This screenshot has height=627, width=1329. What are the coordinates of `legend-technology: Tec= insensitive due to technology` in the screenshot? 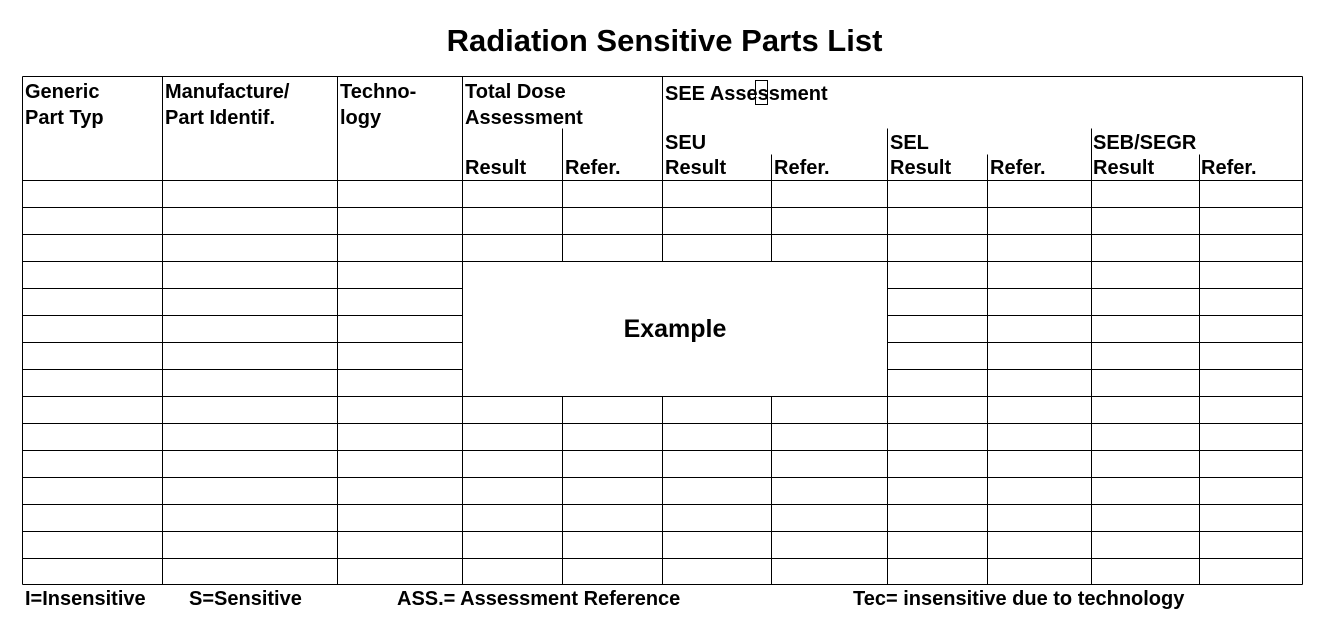 It's located at (1019, 599).